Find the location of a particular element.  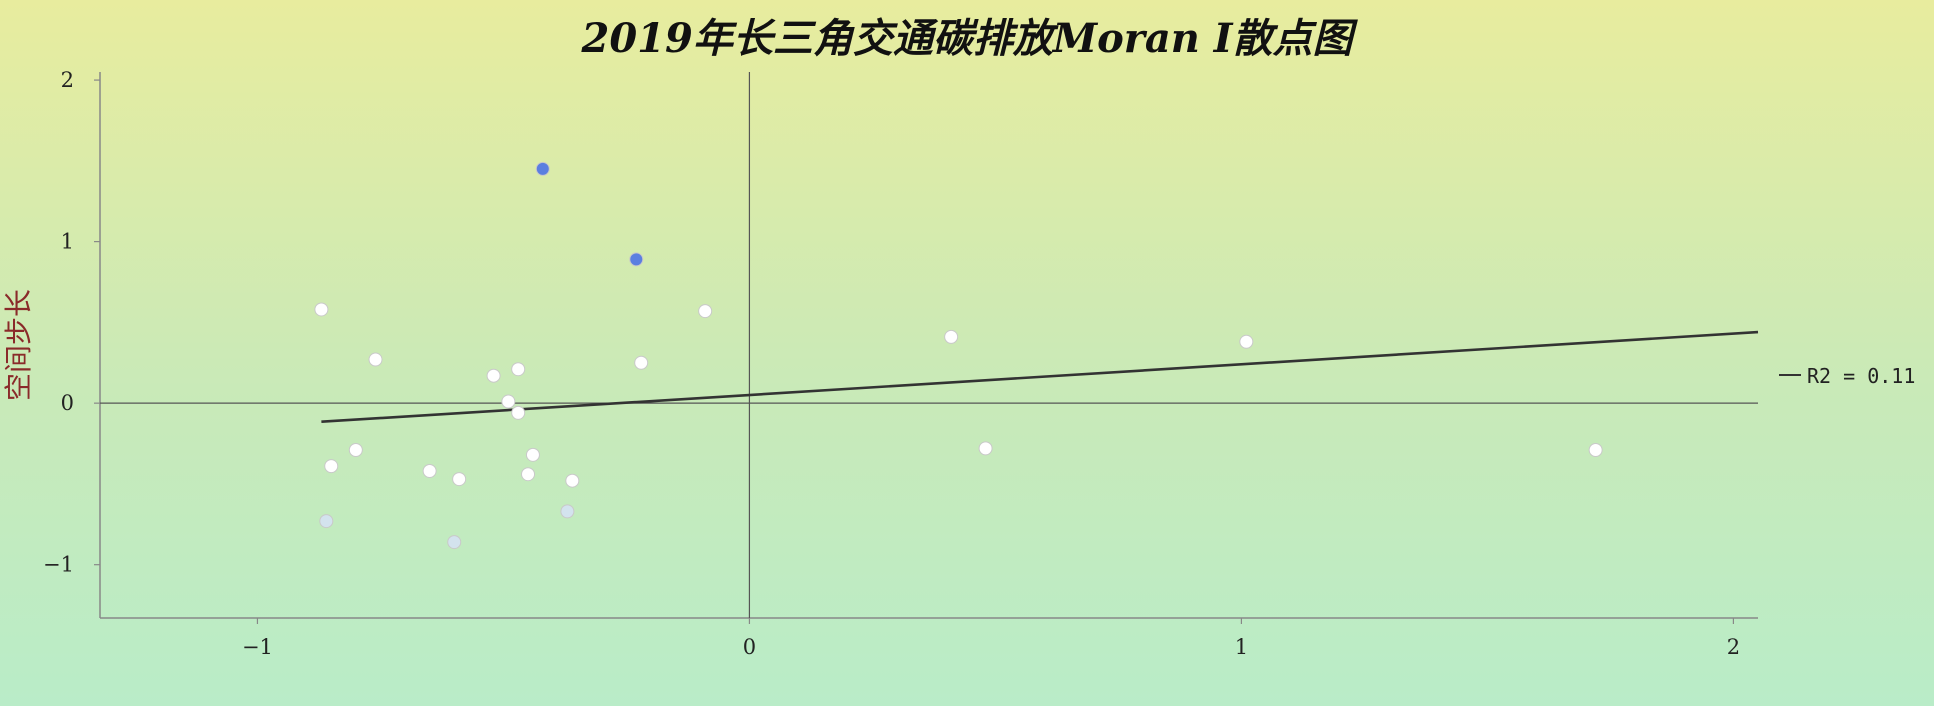

y-tick-label: 0 is located at coordinates (67, 403).